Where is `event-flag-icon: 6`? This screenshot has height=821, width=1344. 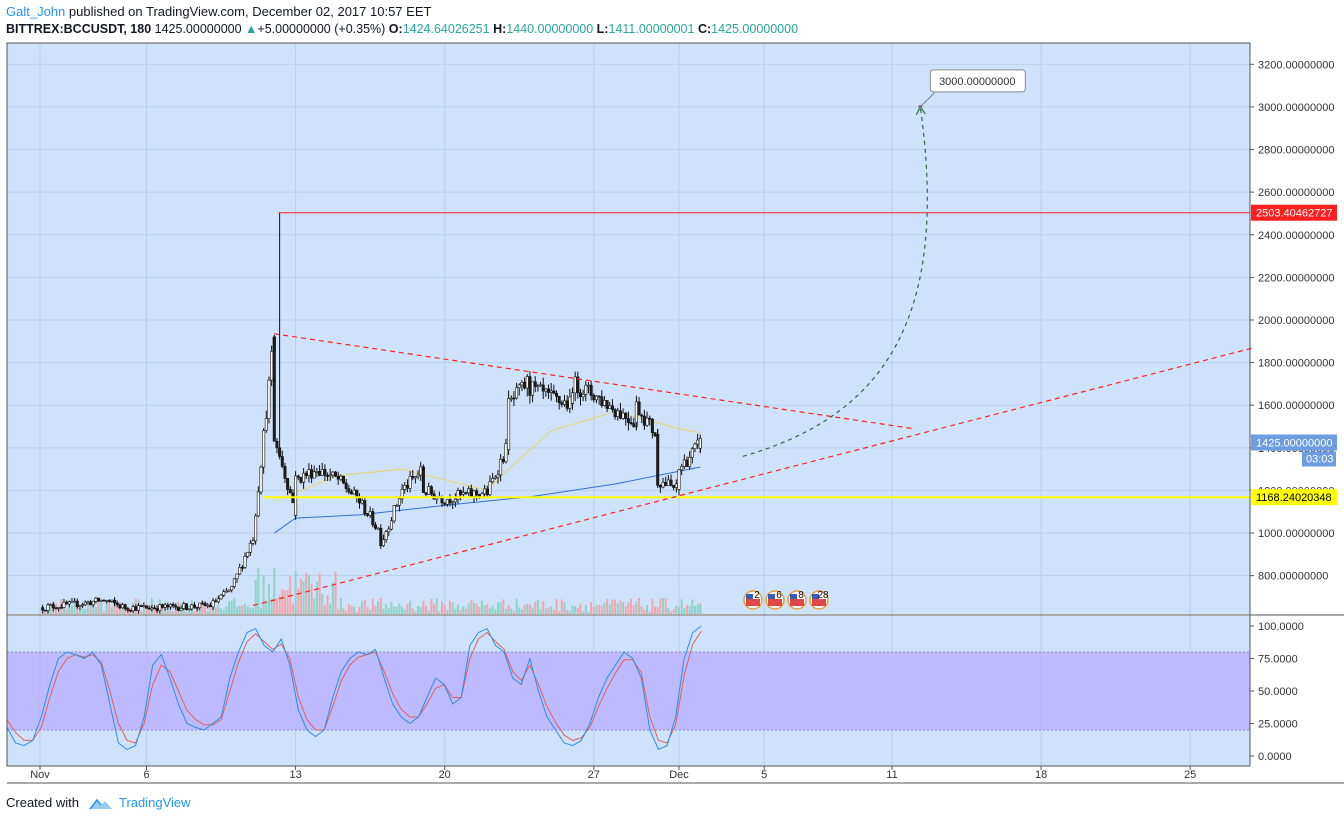 event-flag-icon: 6 is located at coordinates (775, 600).